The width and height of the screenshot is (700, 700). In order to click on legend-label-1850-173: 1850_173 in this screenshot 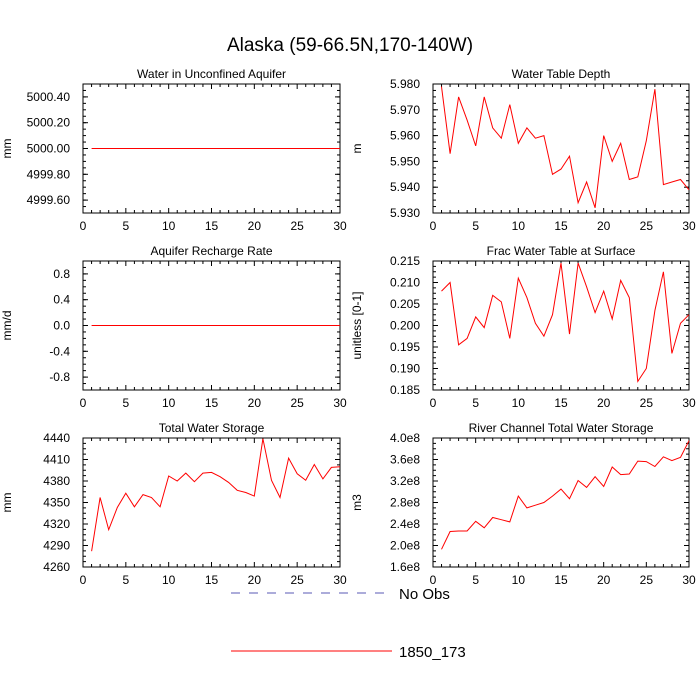, I will do `click(432, 652)`.